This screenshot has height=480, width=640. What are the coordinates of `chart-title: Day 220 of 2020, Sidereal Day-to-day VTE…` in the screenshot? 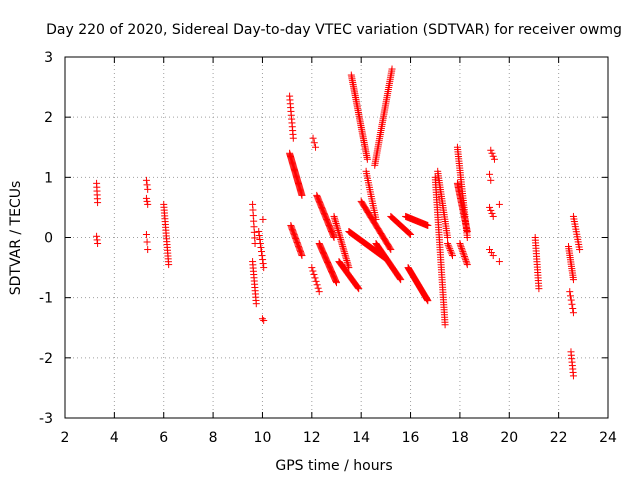 It's located at (334, 30).